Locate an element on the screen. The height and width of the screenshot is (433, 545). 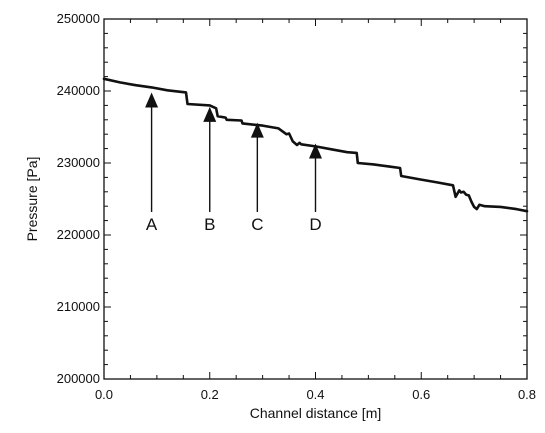
annotation-label: A is located at coordinates (152, 224).